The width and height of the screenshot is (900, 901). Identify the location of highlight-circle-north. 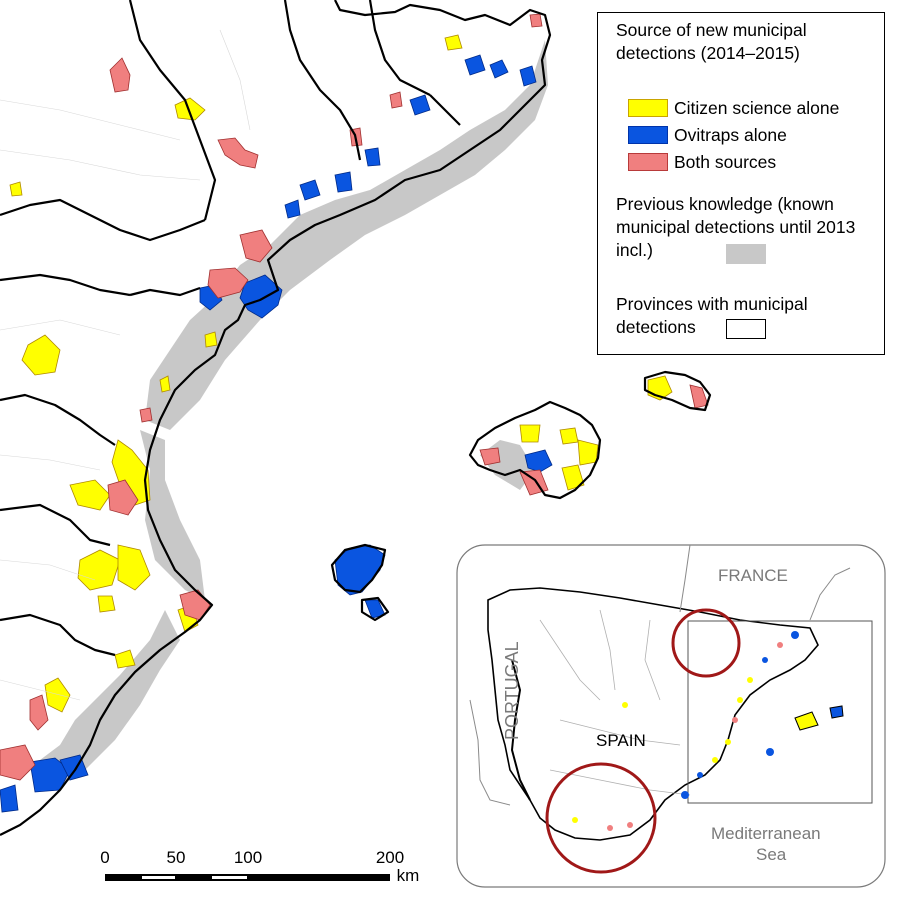
(706, 643).